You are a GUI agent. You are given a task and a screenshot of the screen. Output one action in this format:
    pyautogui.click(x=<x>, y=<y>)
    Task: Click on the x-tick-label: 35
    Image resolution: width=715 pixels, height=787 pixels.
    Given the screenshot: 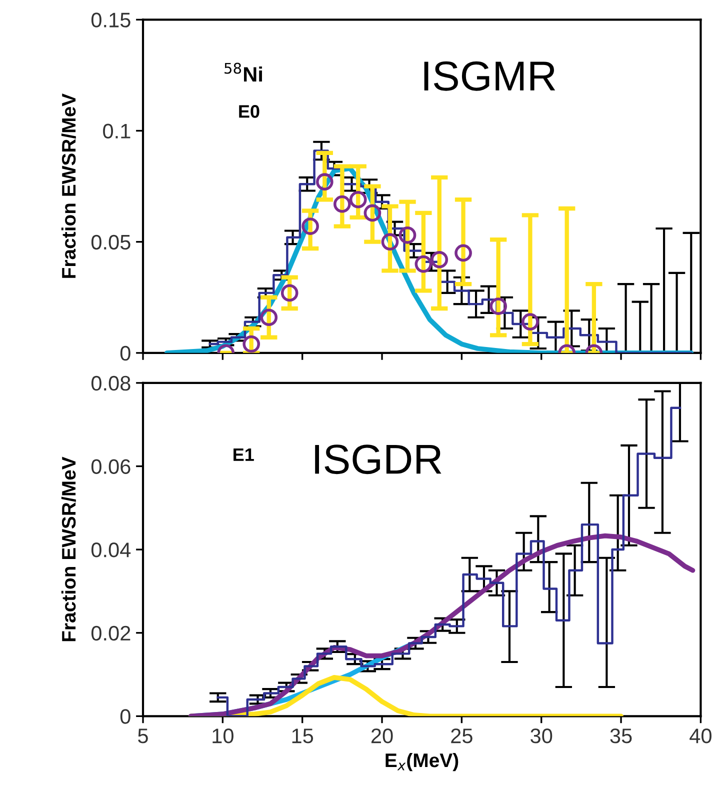 What is the action you would take?
    pyautogui.click(x=621, y=736)
    